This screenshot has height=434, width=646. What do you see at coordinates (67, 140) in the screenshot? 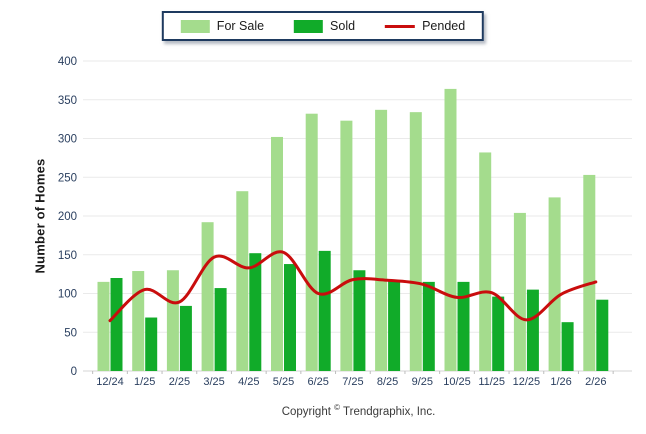
I see `y-axis-tick-label: 300` at bounding box center [67, 140].